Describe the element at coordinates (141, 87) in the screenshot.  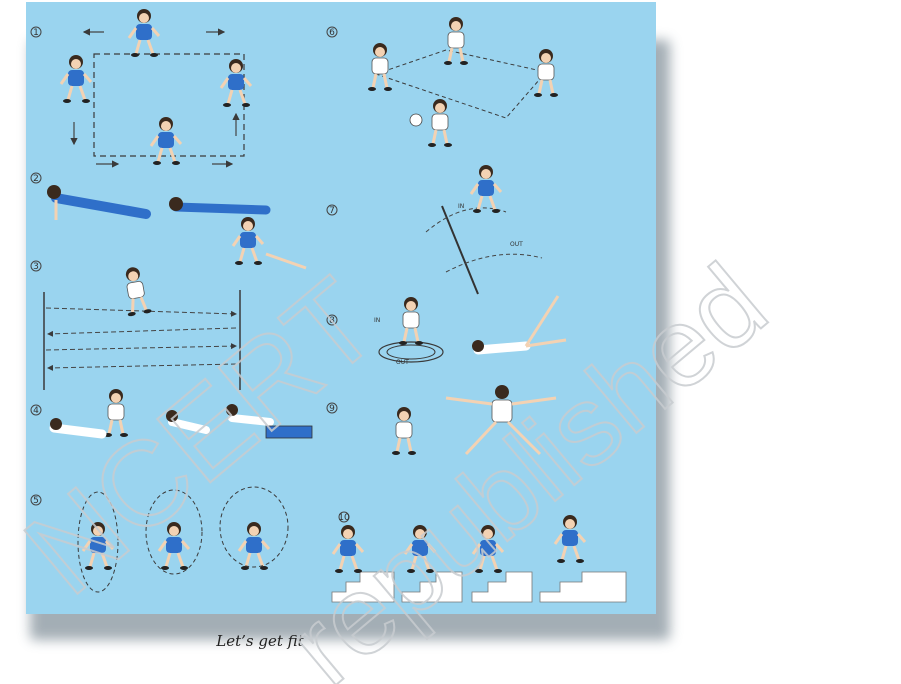
I see `exercise-1: 1` at that location.